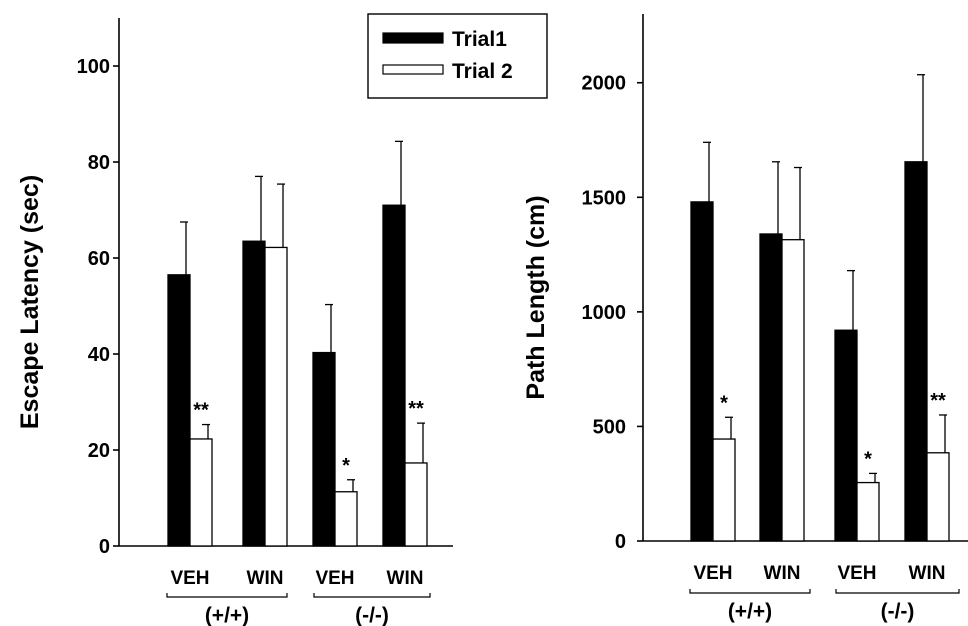 This screenshot has width=968, height=626. Describe the element at coordinates (536, 297) in the screenshot. I see `y-axis-label: Path Length (cm)` at that location.